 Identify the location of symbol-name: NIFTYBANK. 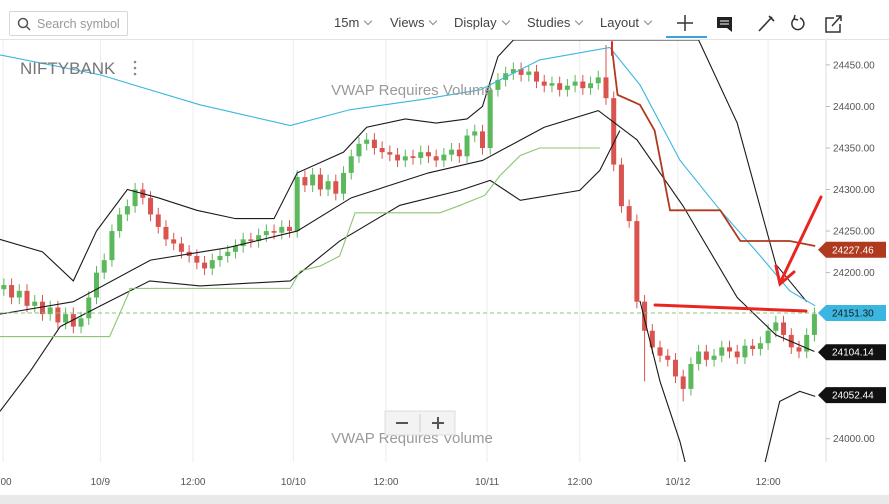
(68, 68).